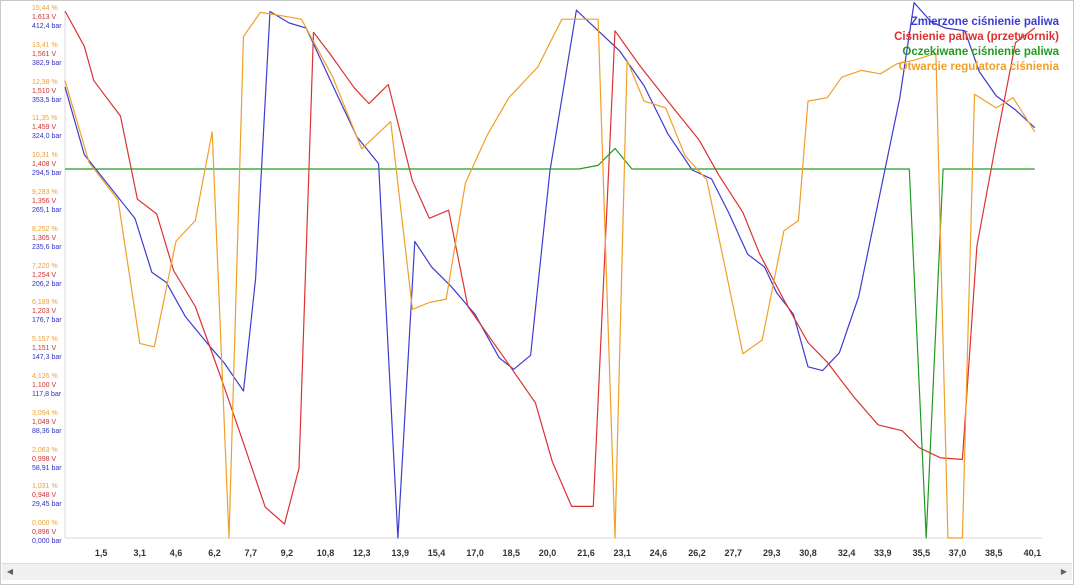 The image size is (1074, 585). Describe the element at coordinates (287, 553) in the screenshot. I see `x-tick-label: 9,2` at that location.